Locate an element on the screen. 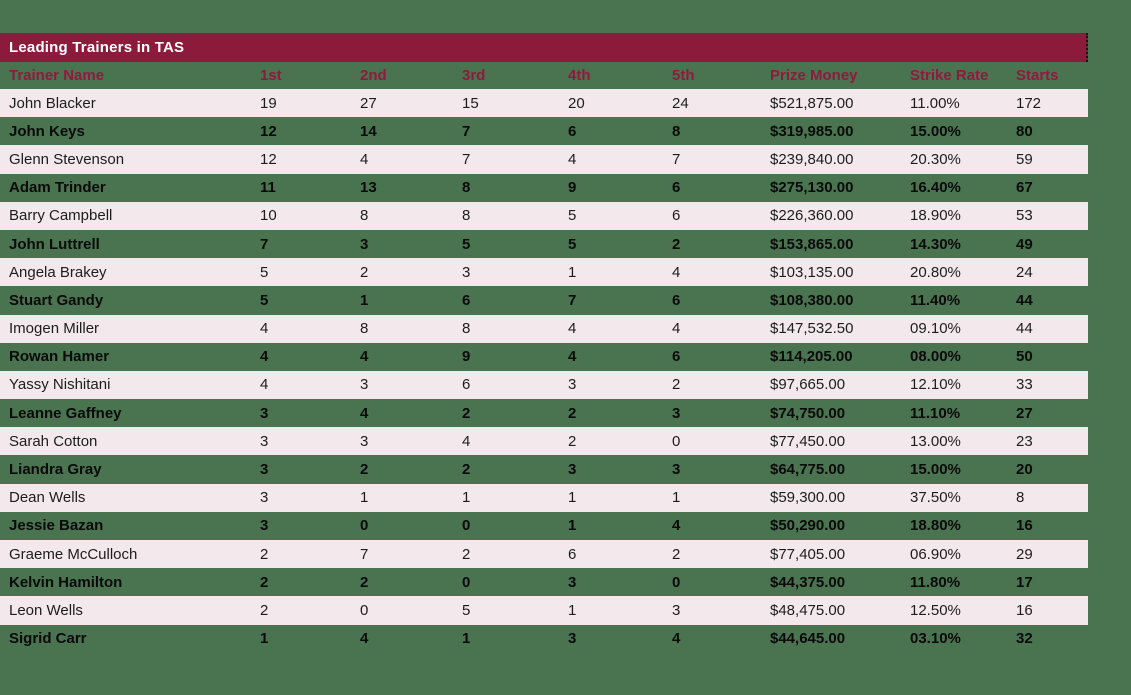 This screenshot has height=695, width=1131. prize-money-cell: $50,290.00 is located at coordinates (808, 526).